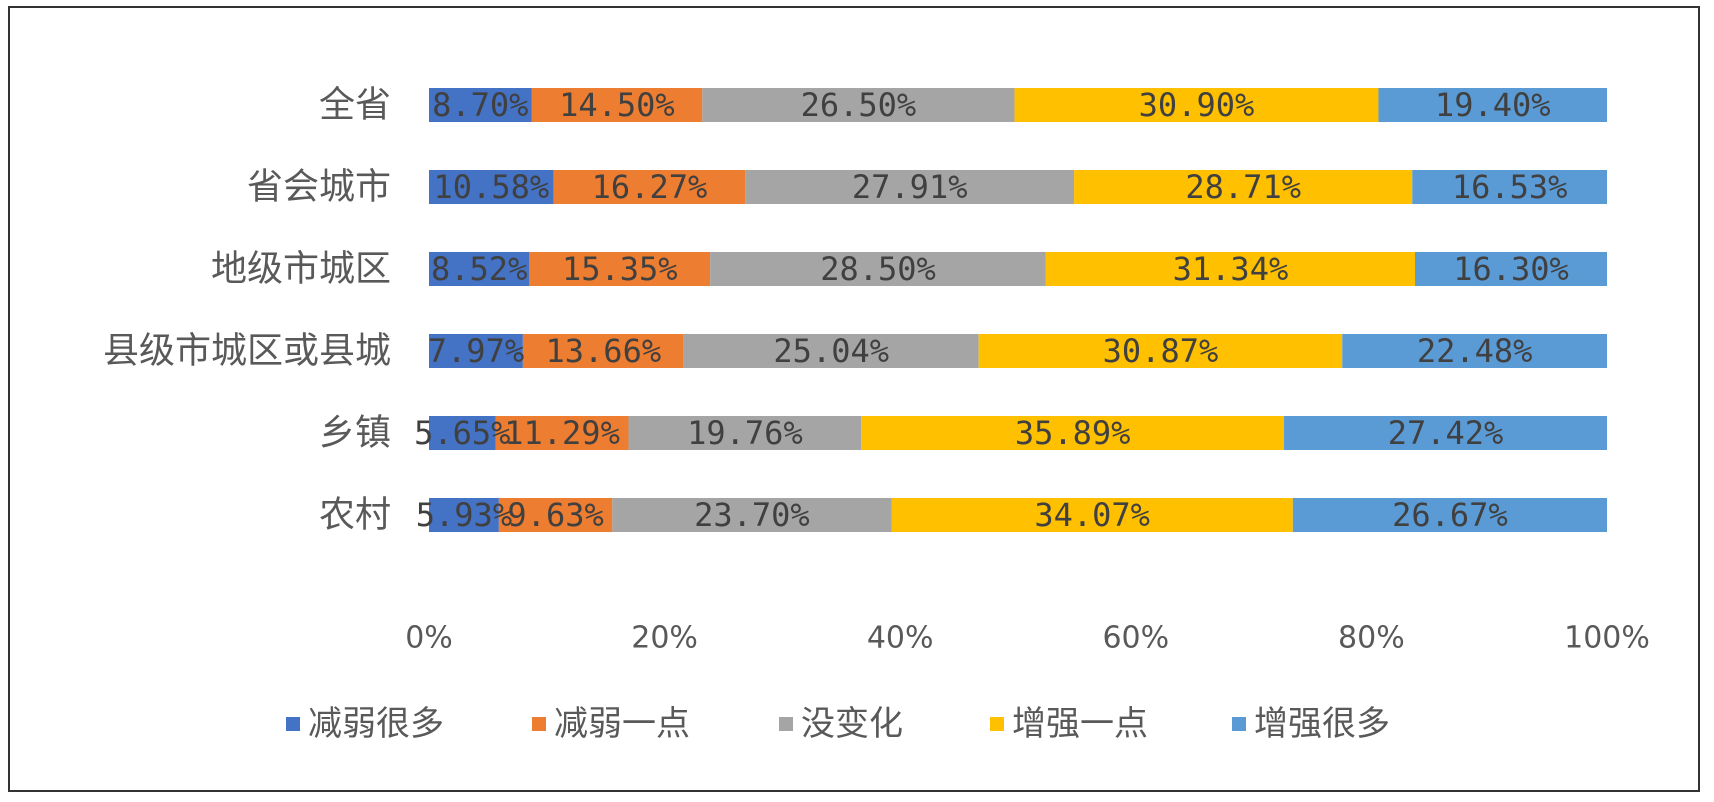 The height and width of the screenshot is (802, 1714). Describe the element at coordinates (1135, 638) in the screenshot. I see `x-tick-label: 60%` at that location.